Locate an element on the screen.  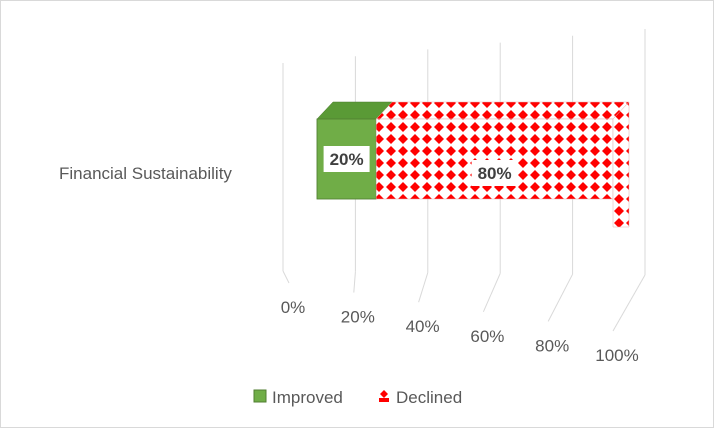
x-tick-label-3: 60% is located at coordinates (487, 336).